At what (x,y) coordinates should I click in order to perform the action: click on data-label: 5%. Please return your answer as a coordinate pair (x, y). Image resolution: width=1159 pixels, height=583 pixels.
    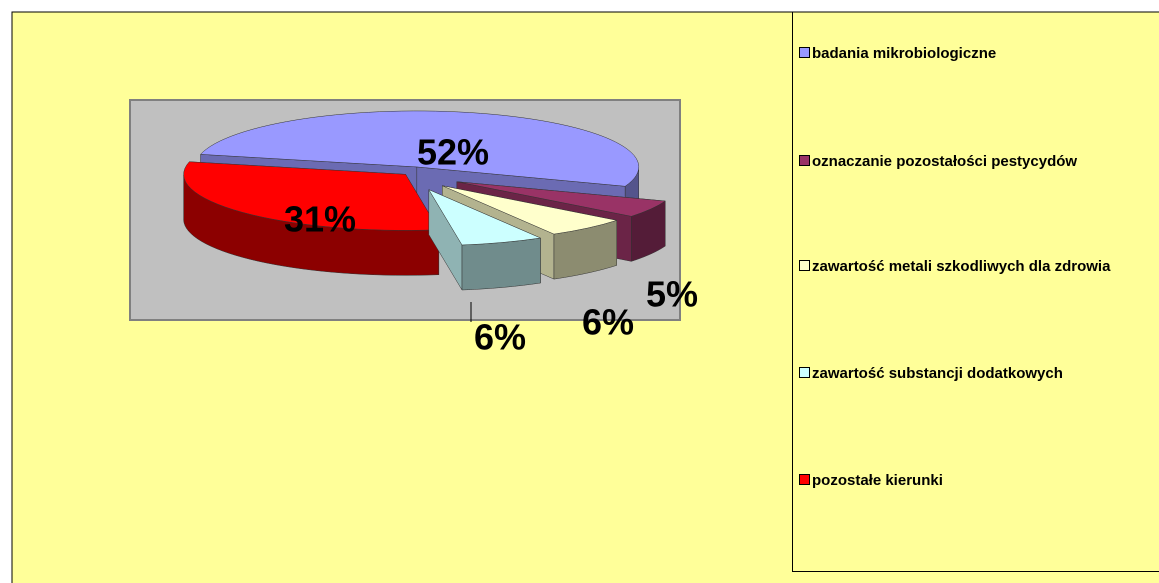
    Looking at the image, I should click on (672, 294).